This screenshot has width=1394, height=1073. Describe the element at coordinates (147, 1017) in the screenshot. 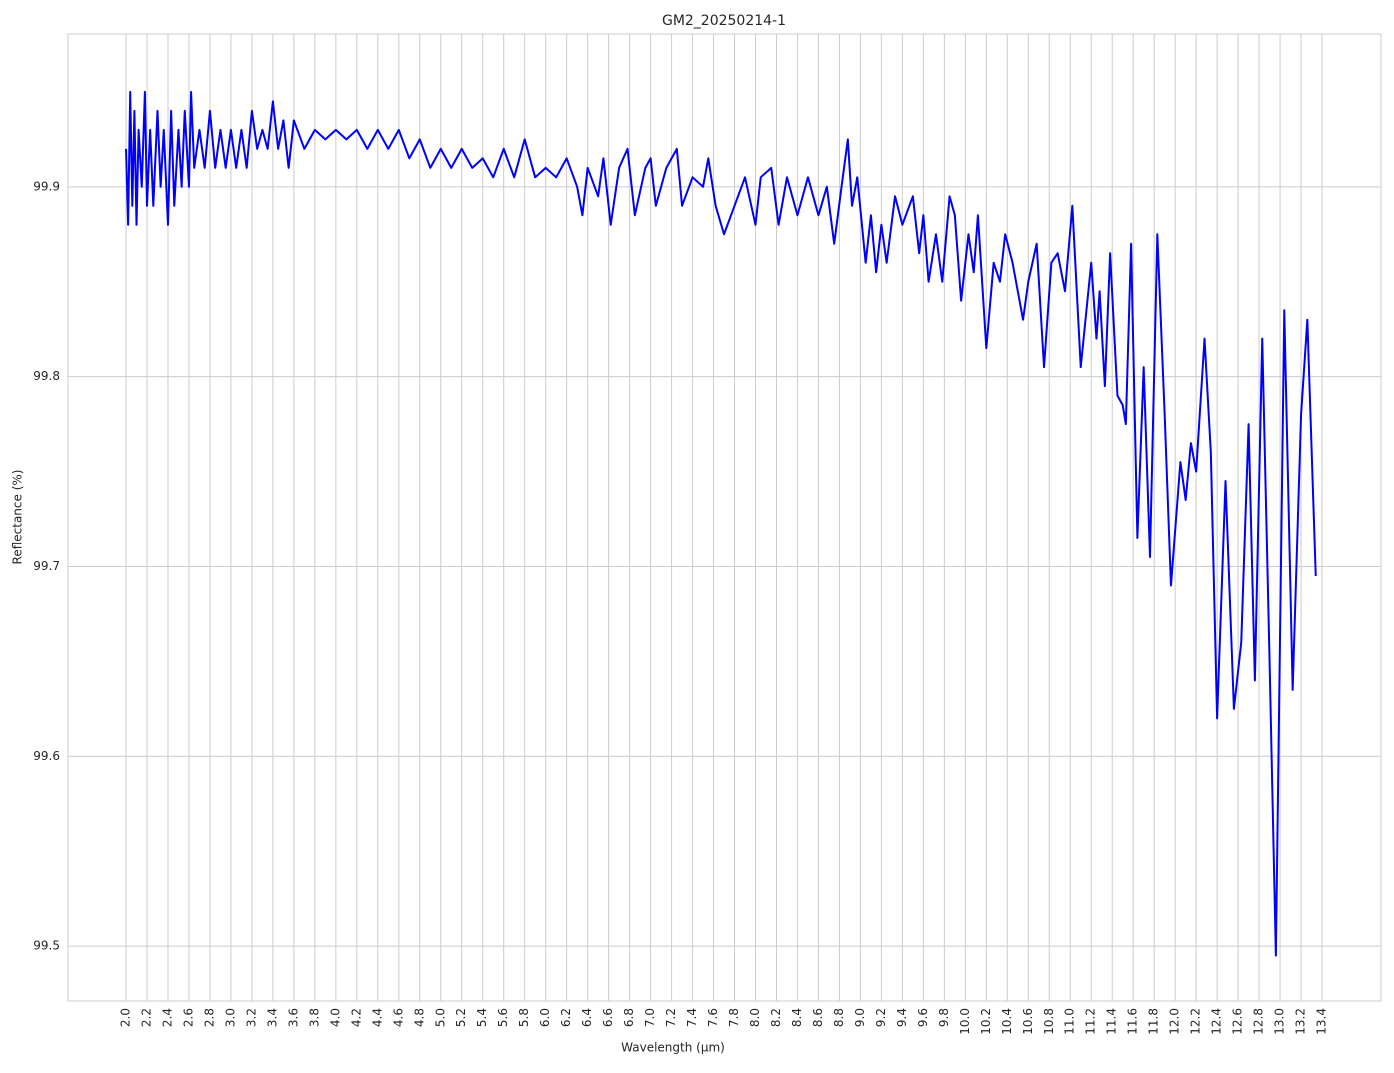

I see `x-tick-label: 2.2` at that location.